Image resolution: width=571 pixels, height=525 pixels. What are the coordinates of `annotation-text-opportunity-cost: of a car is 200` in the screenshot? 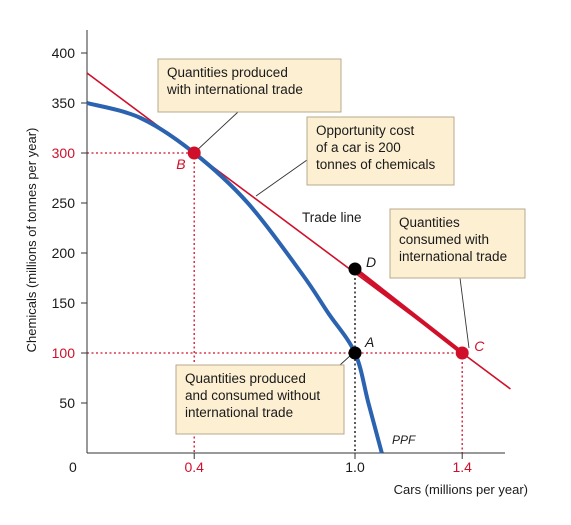 It's located at (358, 147).